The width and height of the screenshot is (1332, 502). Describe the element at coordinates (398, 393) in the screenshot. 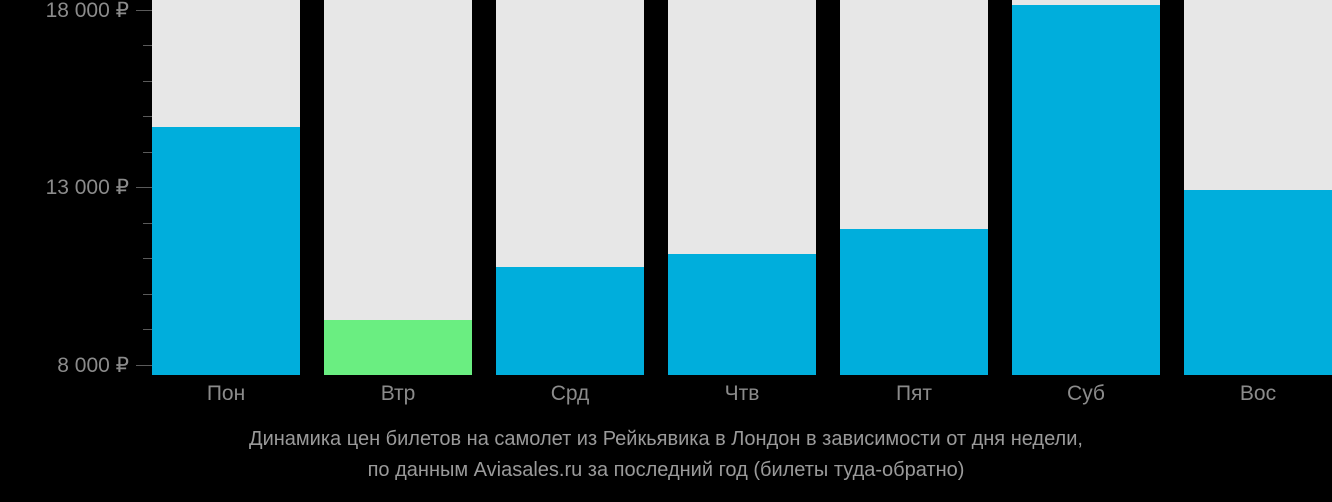

I see `x-axis-label: Втр` at that location.